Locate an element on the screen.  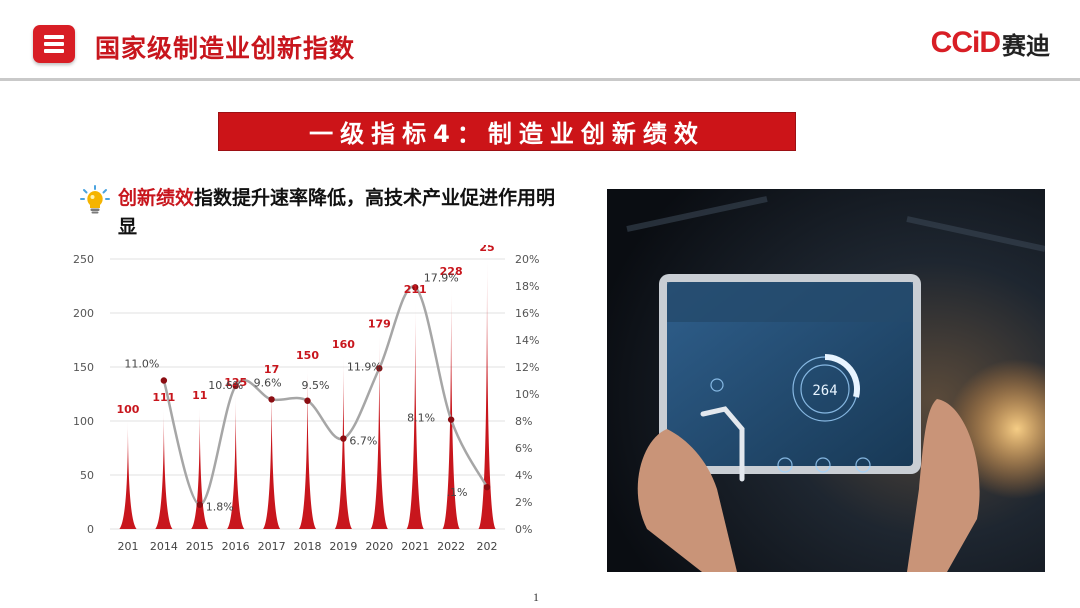
y-left-tick-label: 0 is located at coordinates (90, 529).